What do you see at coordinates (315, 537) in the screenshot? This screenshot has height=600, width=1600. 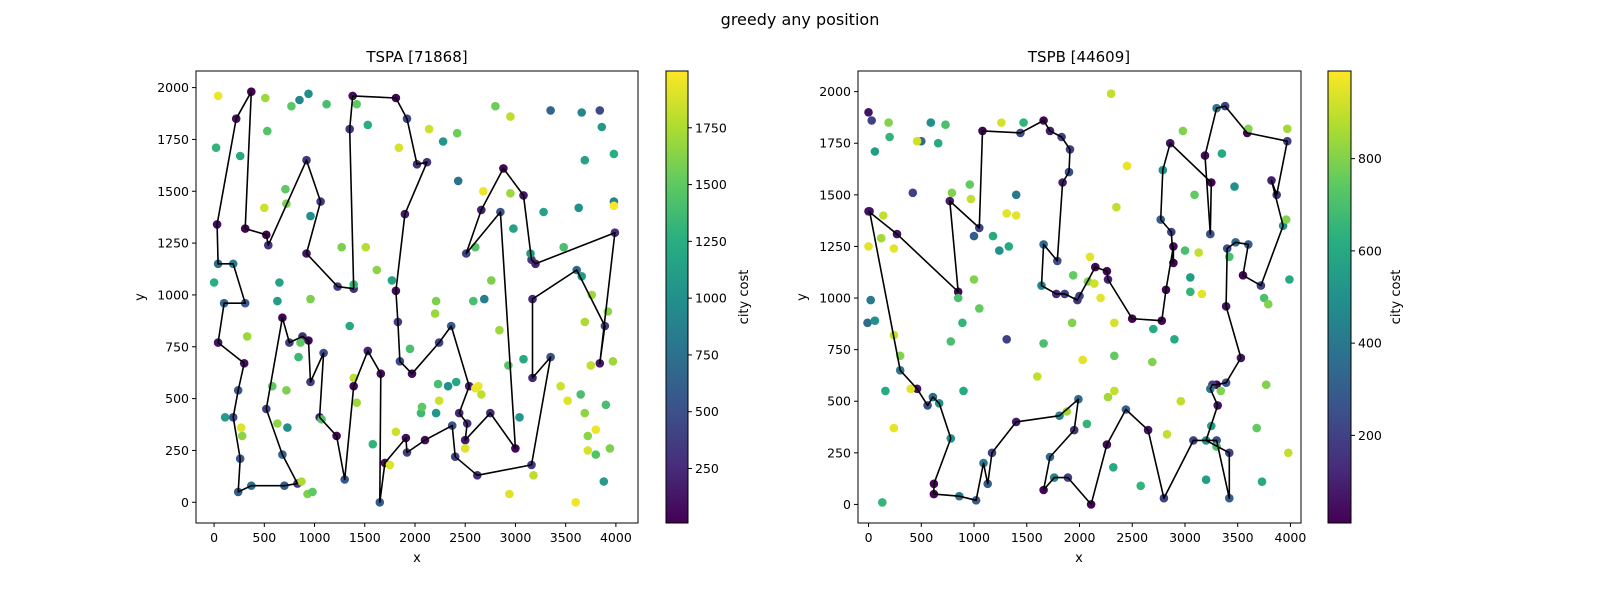 I see `x-tick-label: 1000` at bounding box center [315, 537].